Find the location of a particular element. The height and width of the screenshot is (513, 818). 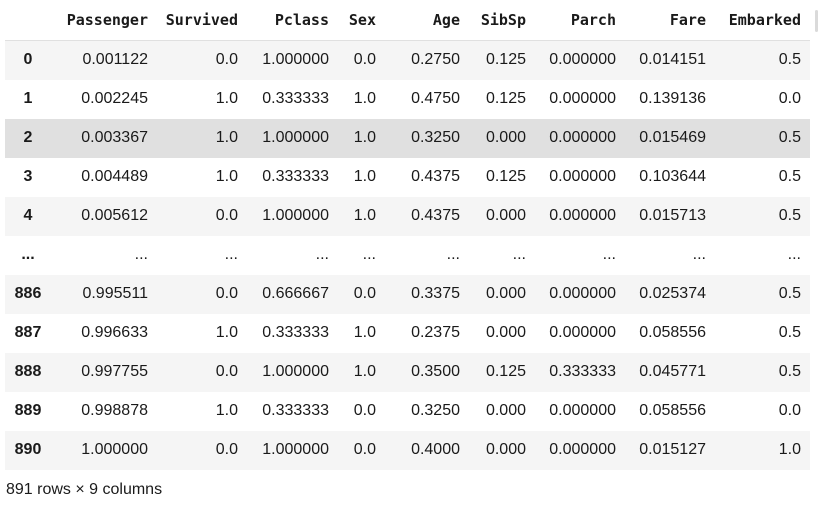

cell-age: 0.3250 is located at coordinates (435, 137).